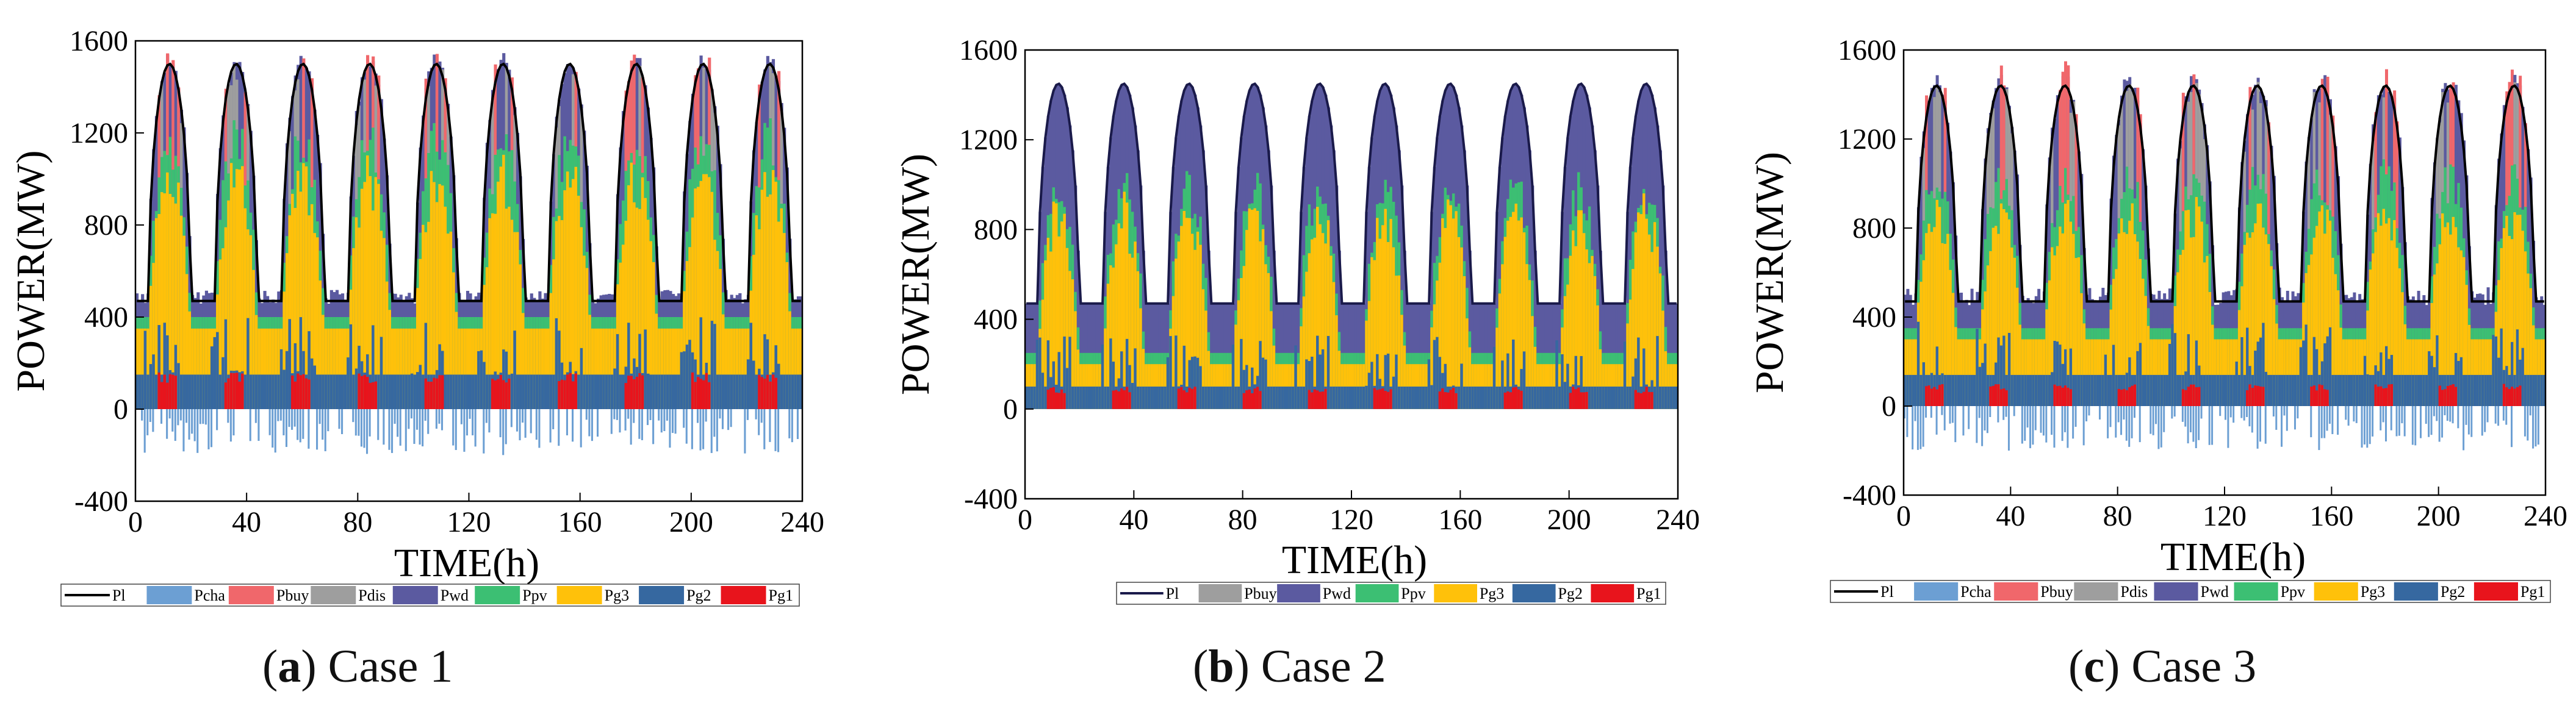 This screenshot has height=714, width=2576. Describe the element at coordinates (251, 595) in the screenshot. I see `legend-swatch-pbuy` at that location.